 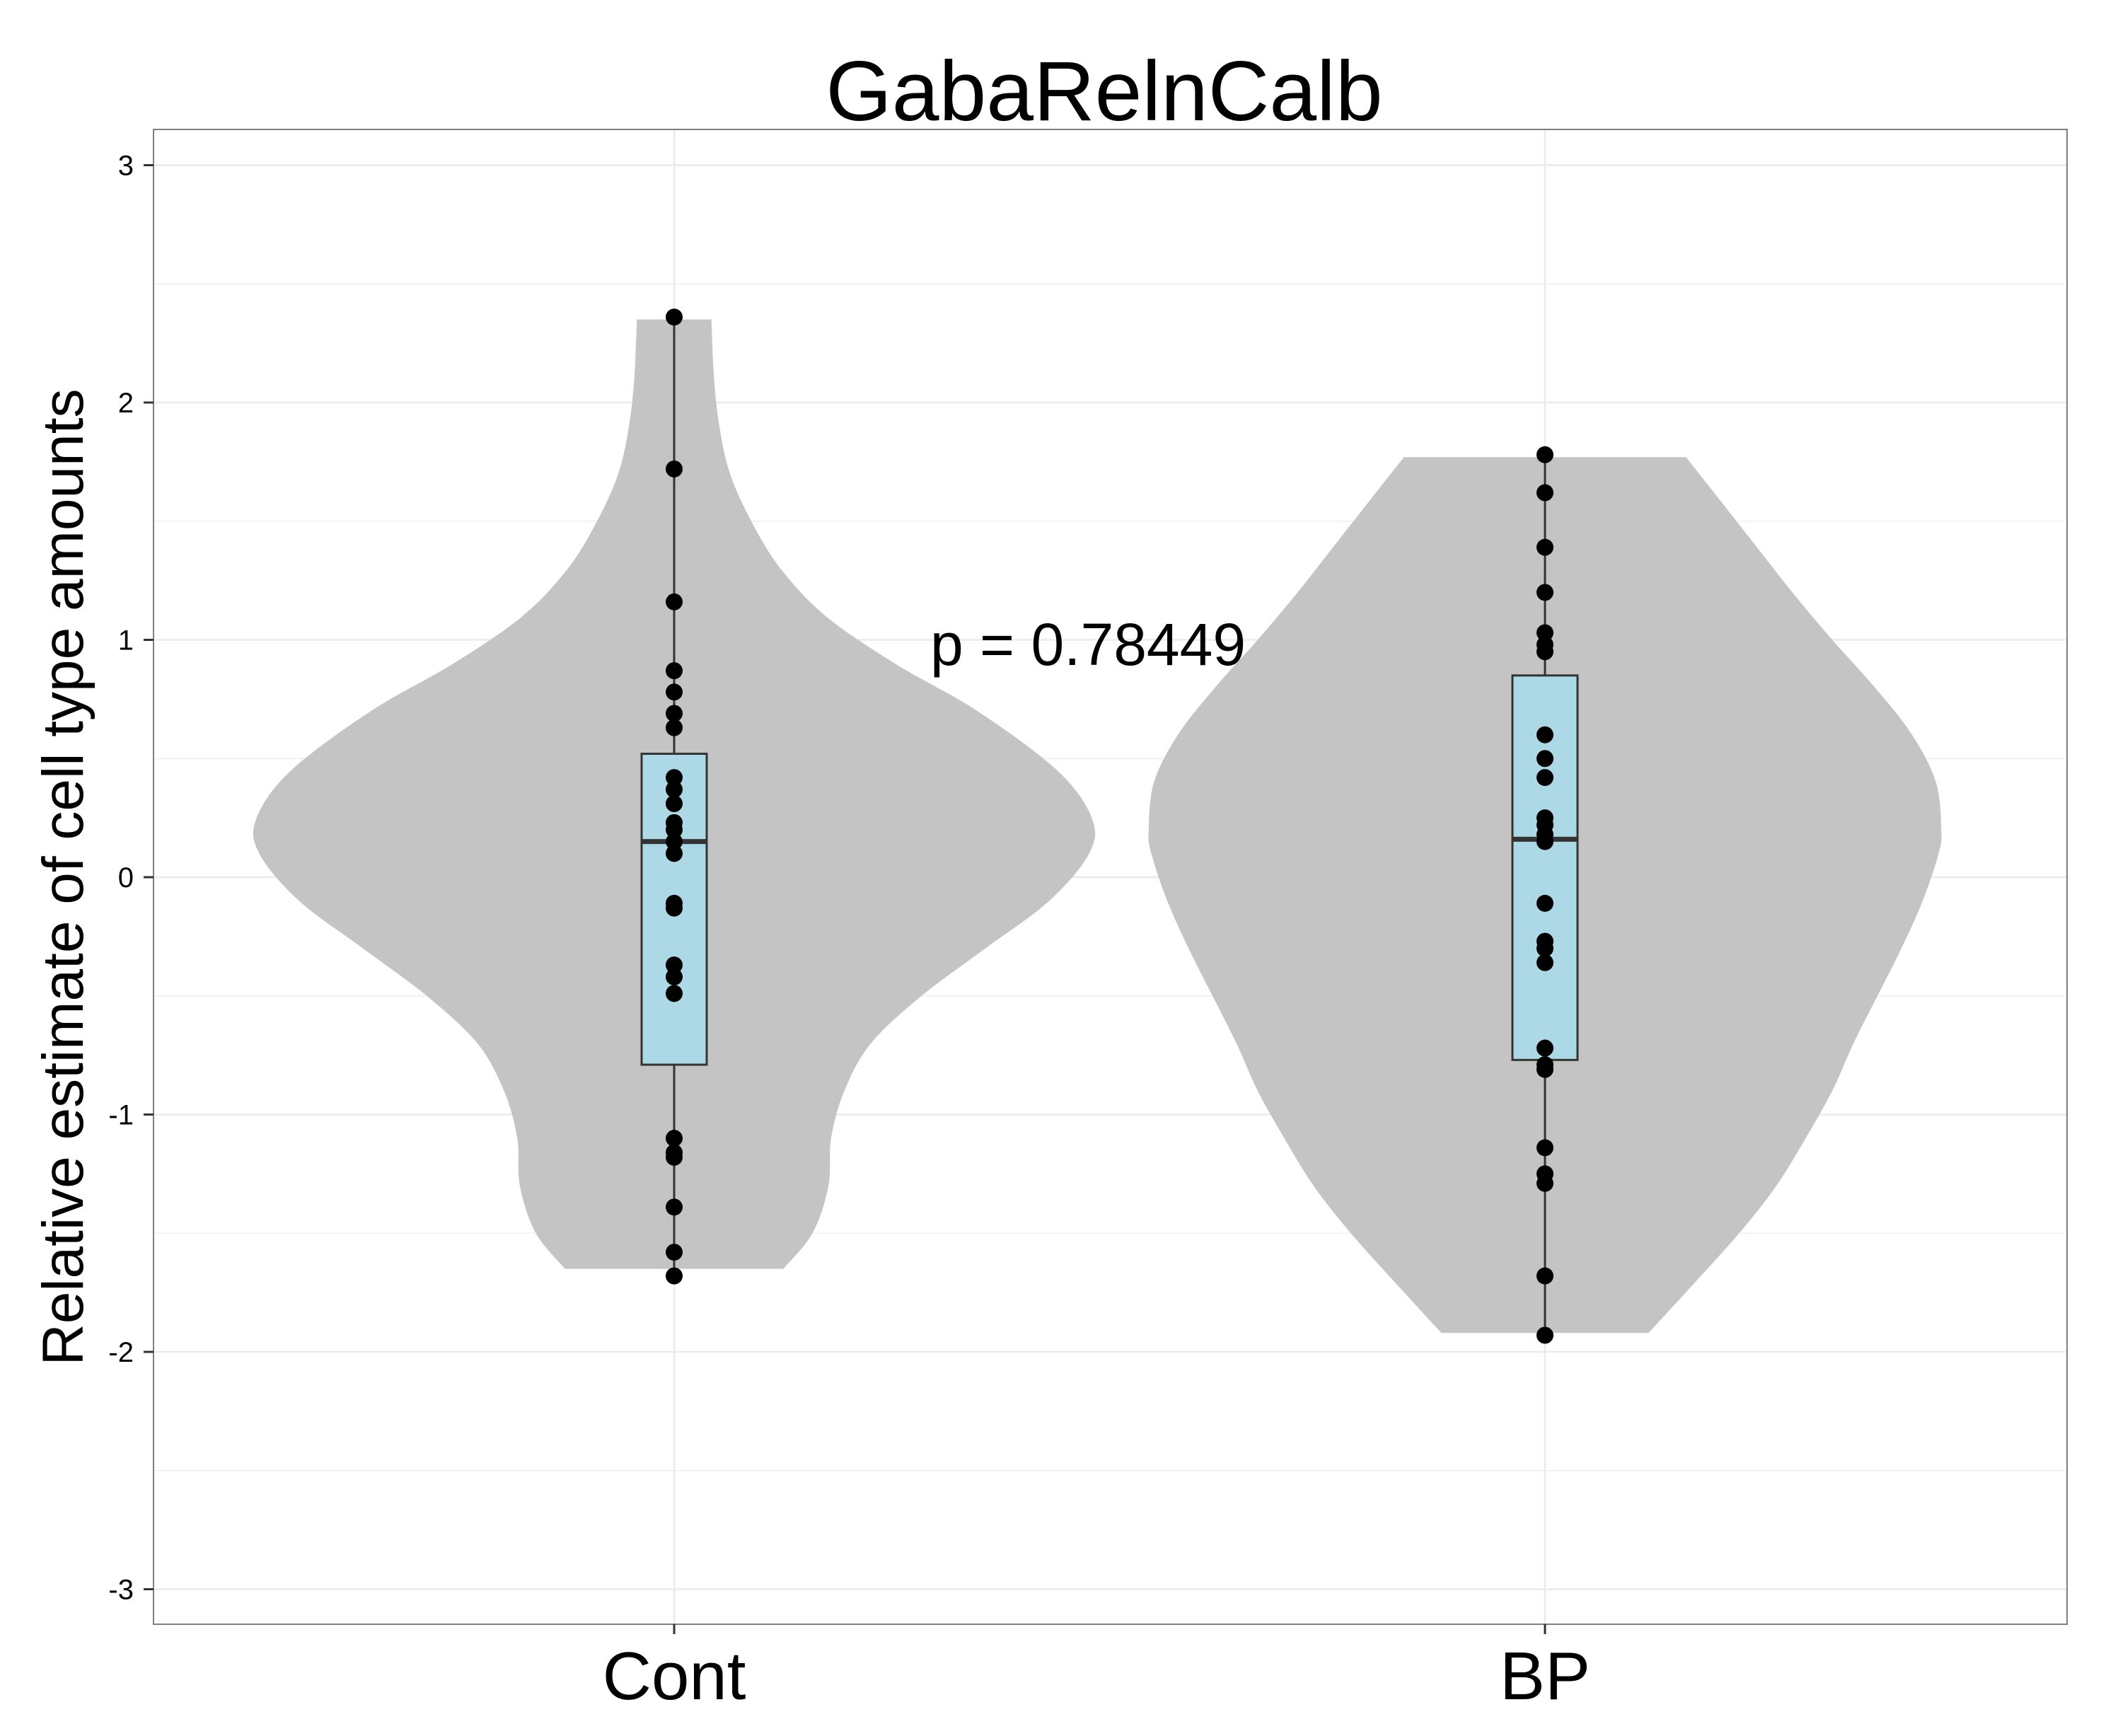 What do you see at coordinates (1104, 92) in the screenshot?
I see `chart-title: GabaRelnCalb` at bounding box center [1104, 92].